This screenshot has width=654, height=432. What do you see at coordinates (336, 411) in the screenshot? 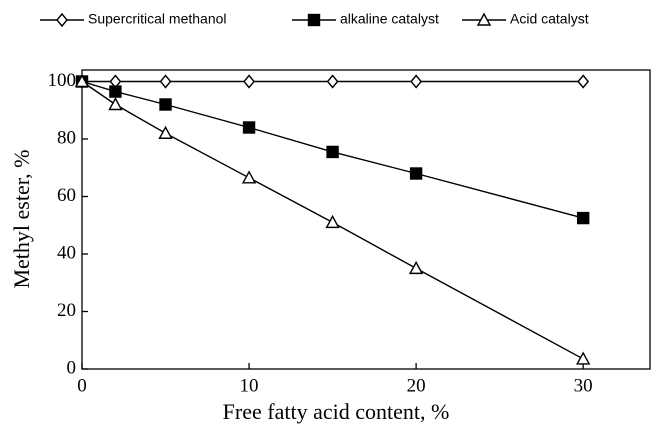
I see `x-axis-label: Free fatty acid content, %` at bounding box center [336, 411].